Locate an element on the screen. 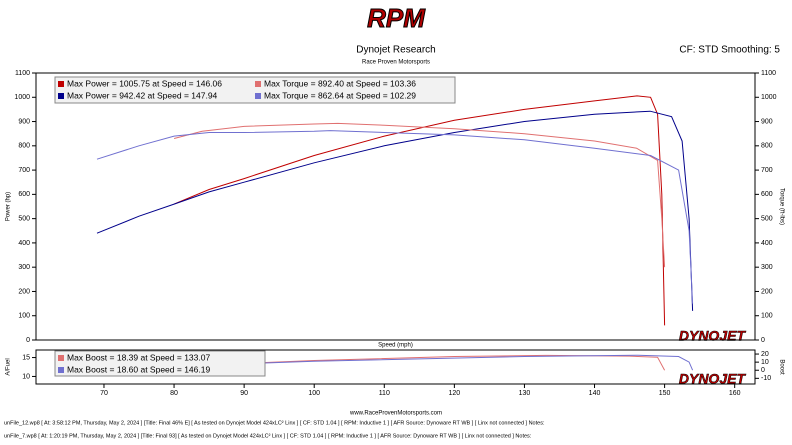 The height and width of the screenshot is (445, 792). y2-tick-label: -10 is located at coordinates (766, 378).